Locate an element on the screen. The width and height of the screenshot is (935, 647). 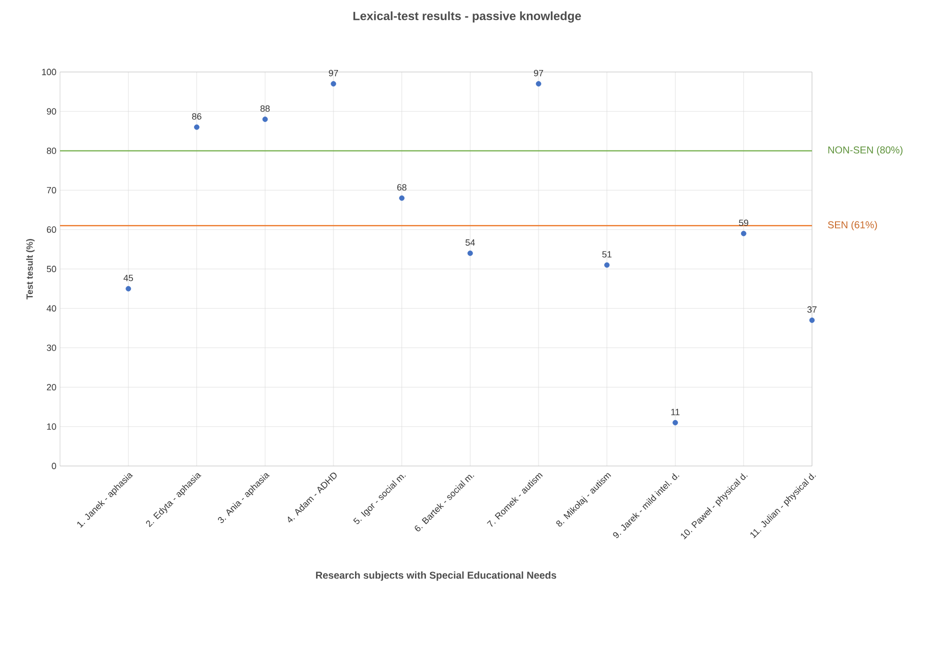
data-label: 45 is located at coordinates (128, 278).